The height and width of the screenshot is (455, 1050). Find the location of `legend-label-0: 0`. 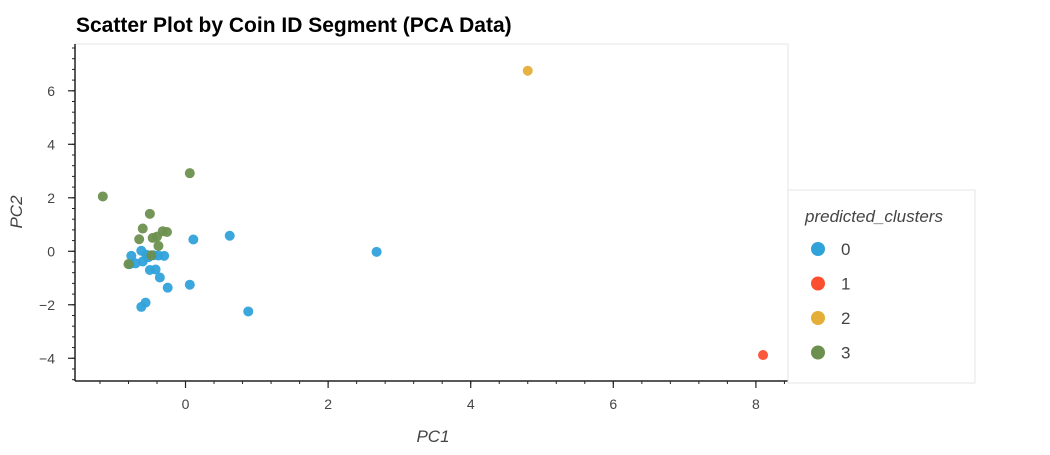

legend-label-0: 0 is located at coordinates (845, 249).